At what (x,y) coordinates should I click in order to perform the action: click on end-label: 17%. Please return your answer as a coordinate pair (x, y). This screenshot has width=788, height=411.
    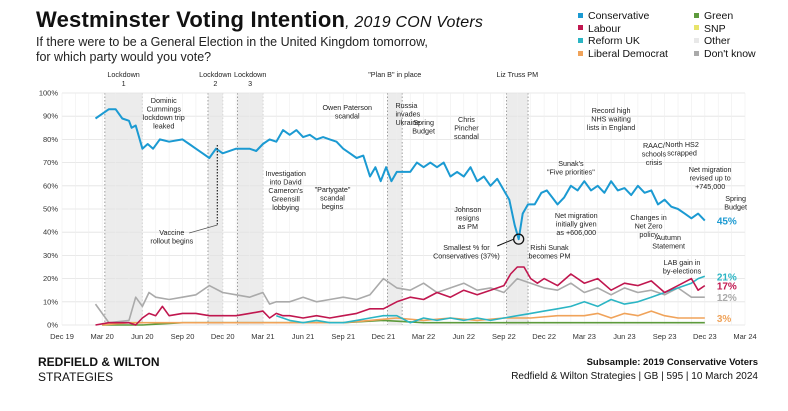
    Looking at the image, I should click on (727, 287).